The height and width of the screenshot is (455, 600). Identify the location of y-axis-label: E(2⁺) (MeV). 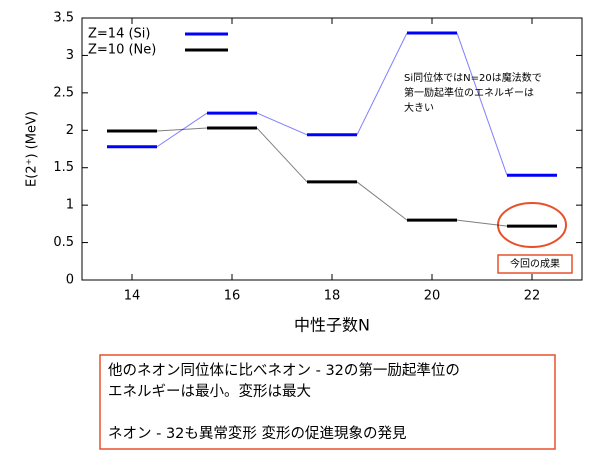
(32, 149).